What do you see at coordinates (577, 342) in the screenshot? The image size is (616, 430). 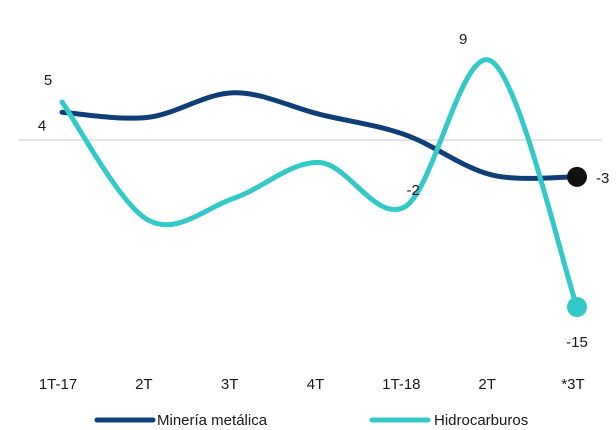 I see `data-label-5: -15` at bounding box center [577, 342].